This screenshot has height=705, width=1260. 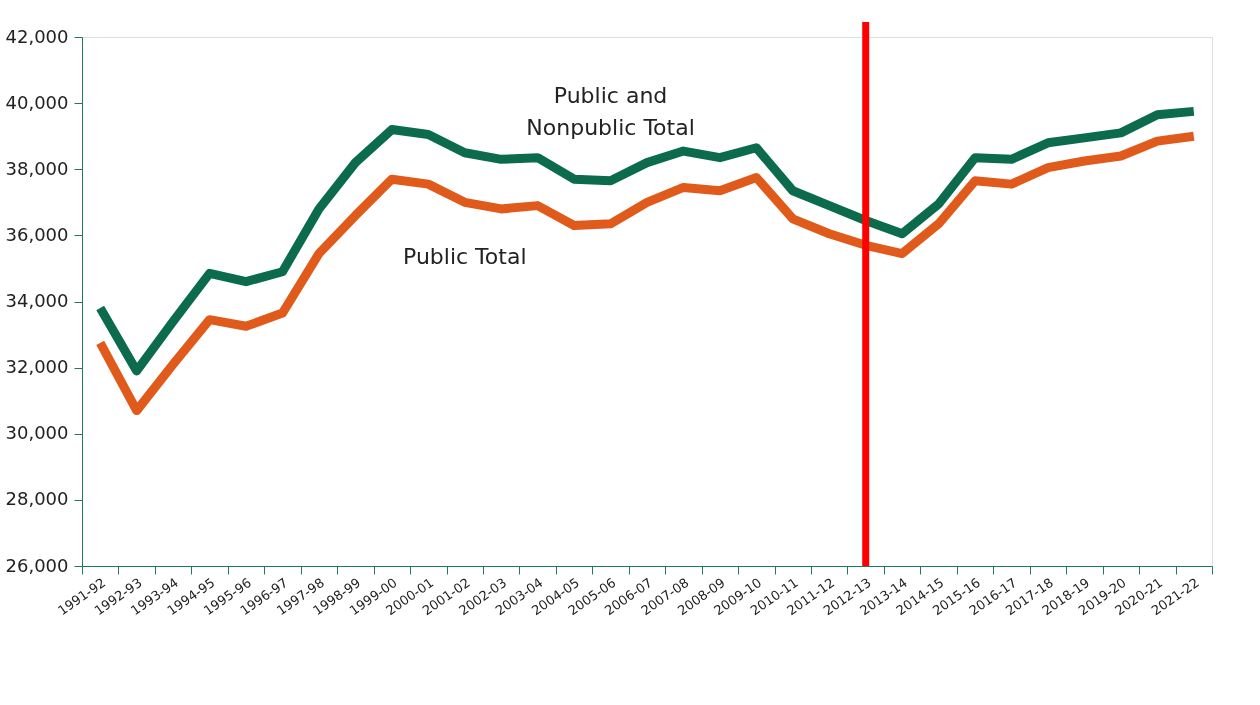 I want to click on y-tick-label: 34,000, so click(x=37, y=300).